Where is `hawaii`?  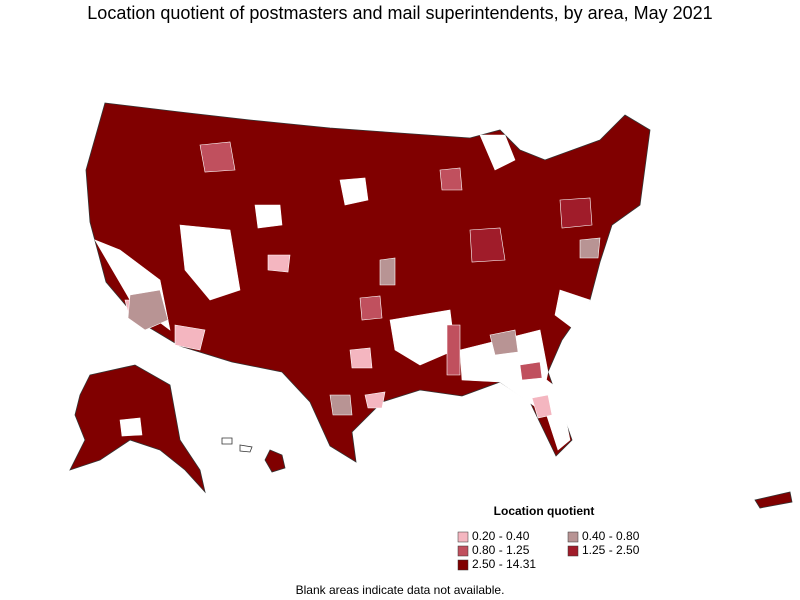
hawaii is located at coordinates (275, 461).